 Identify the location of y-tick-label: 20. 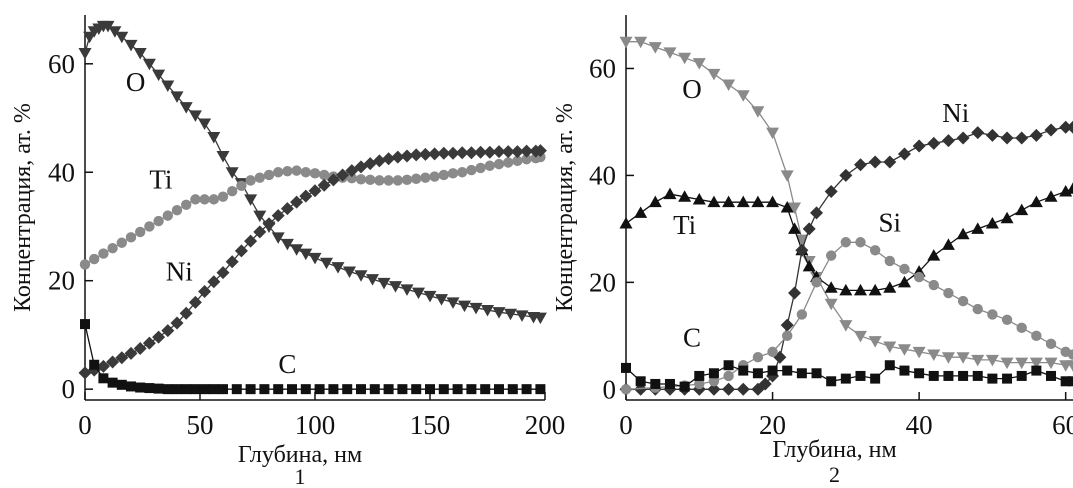
(602, 282).